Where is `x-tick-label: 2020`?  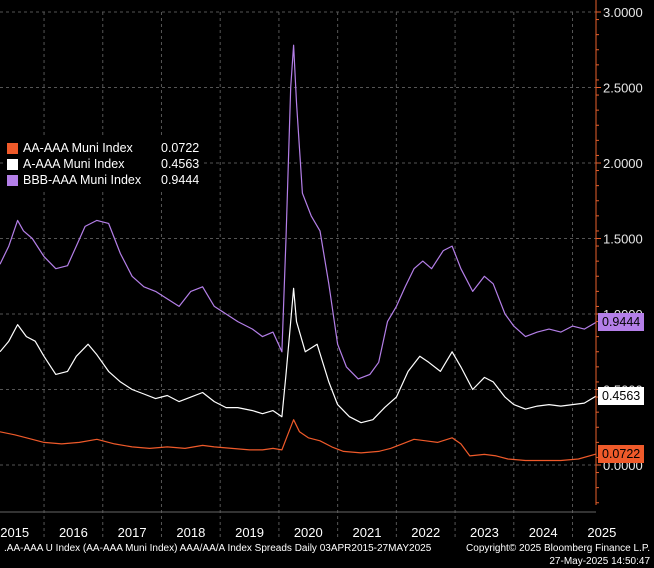 x-tick-label: 2020 is located at coordinates (308, 532).